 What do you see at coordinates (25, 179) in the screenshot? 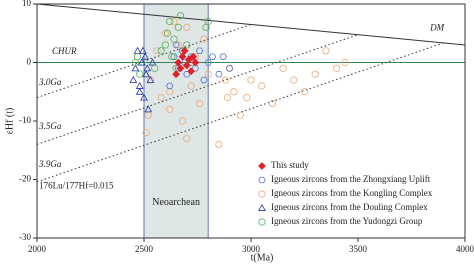
I see `y-tick-label: -20` at bounding box center [25, 179].